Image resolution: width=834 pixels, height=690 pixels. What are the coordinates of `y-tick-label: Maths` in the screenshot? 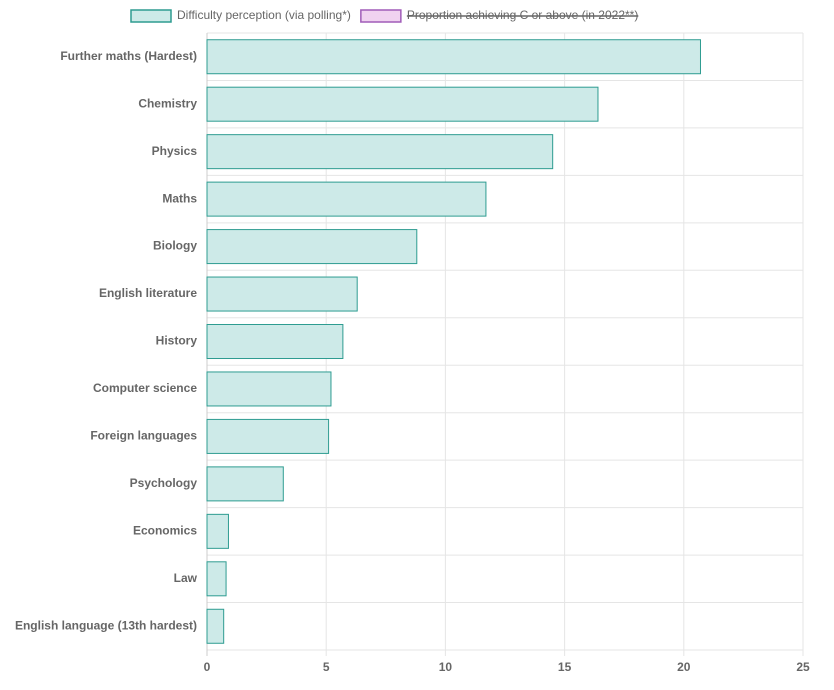 It's located at (179, 198).